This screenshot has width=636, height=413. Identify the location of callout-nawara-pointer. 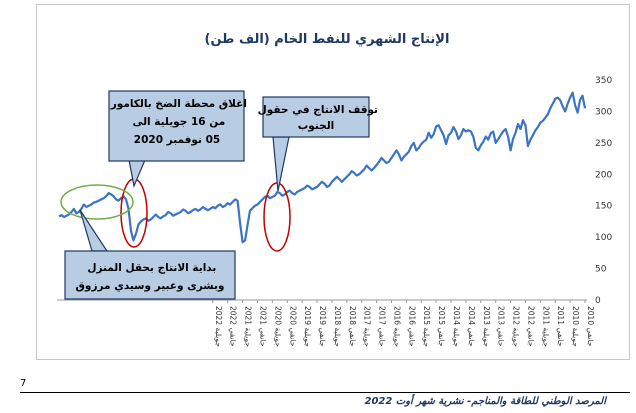
(94, 230).